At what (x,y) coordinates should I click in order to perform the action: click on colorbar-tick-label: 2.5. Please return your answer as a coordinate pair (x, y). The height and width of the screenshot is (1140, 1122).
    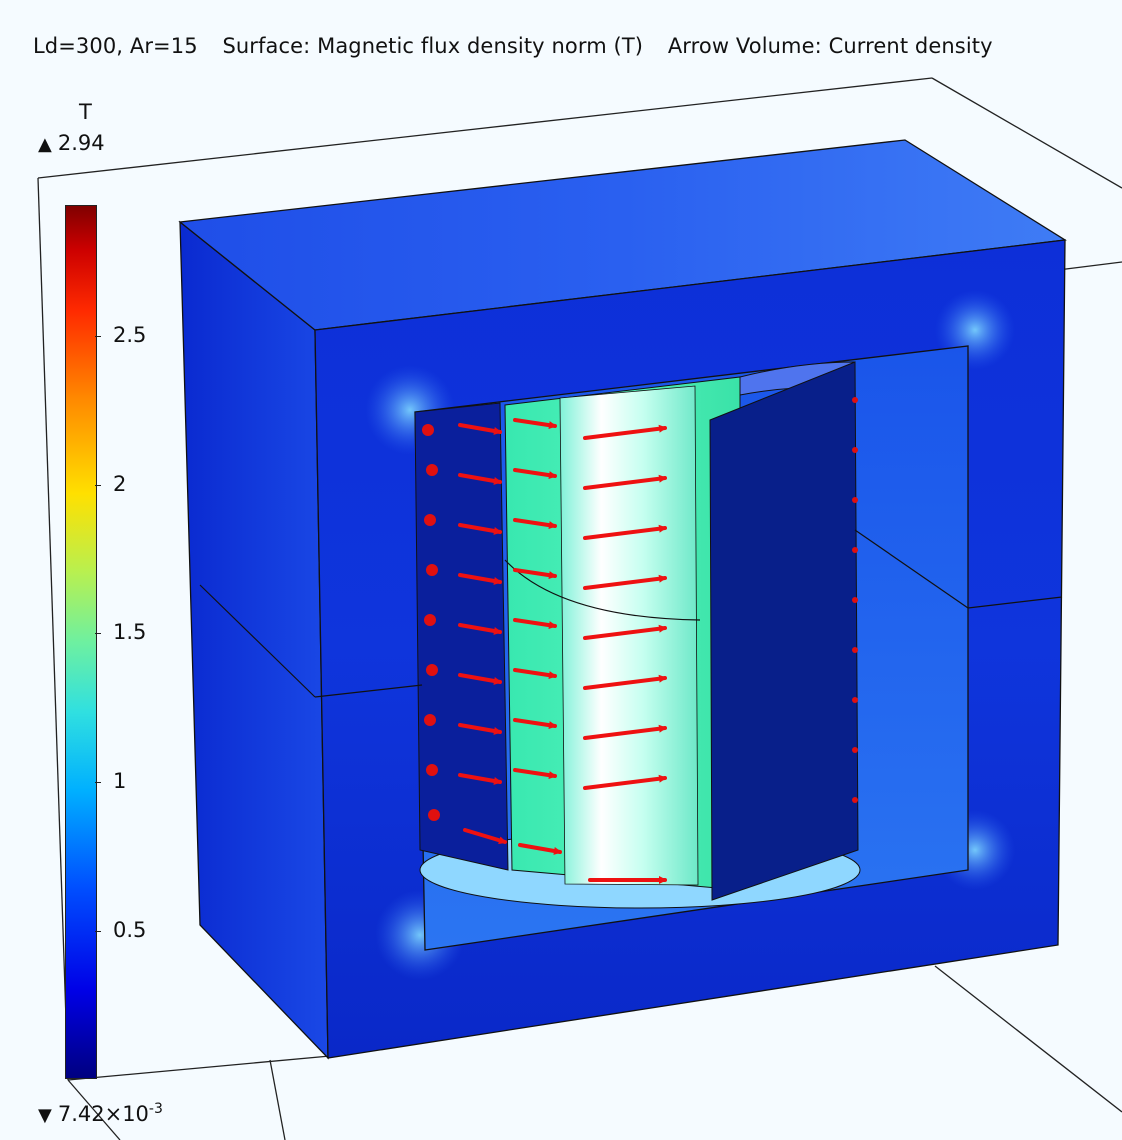
    Looking at the image, I should click on (130, 334).